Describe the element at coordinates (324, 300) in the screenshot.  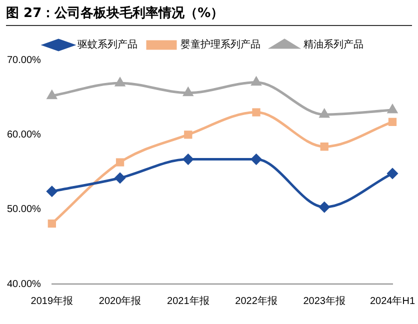
I see `x-tick-label: 2023年报` at that location.